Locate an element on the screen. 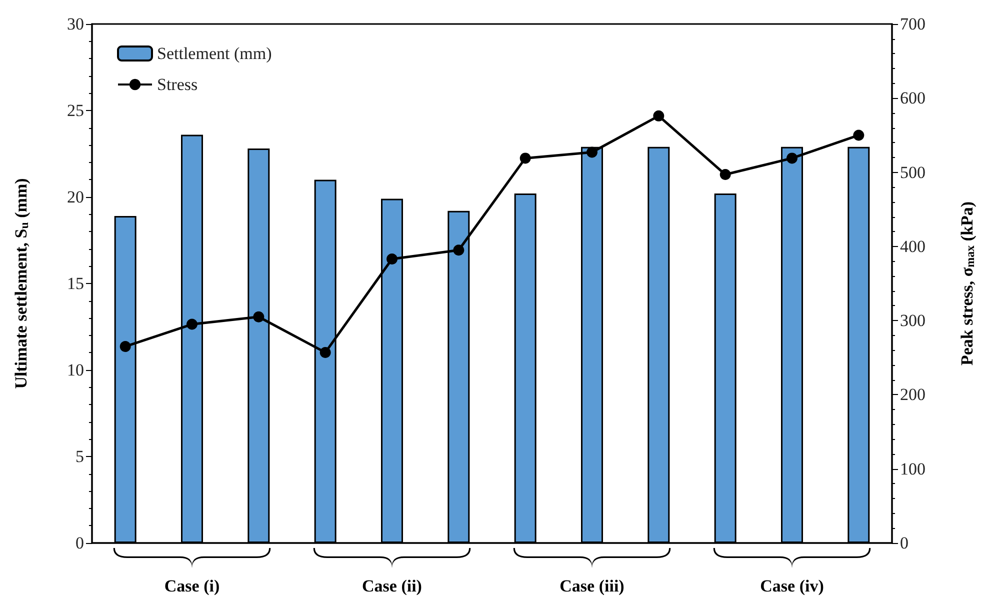 Image resolution: width=984 pixels, height=616 pixels. y2-tick-label: 500 is located at coordinates (913, 172).